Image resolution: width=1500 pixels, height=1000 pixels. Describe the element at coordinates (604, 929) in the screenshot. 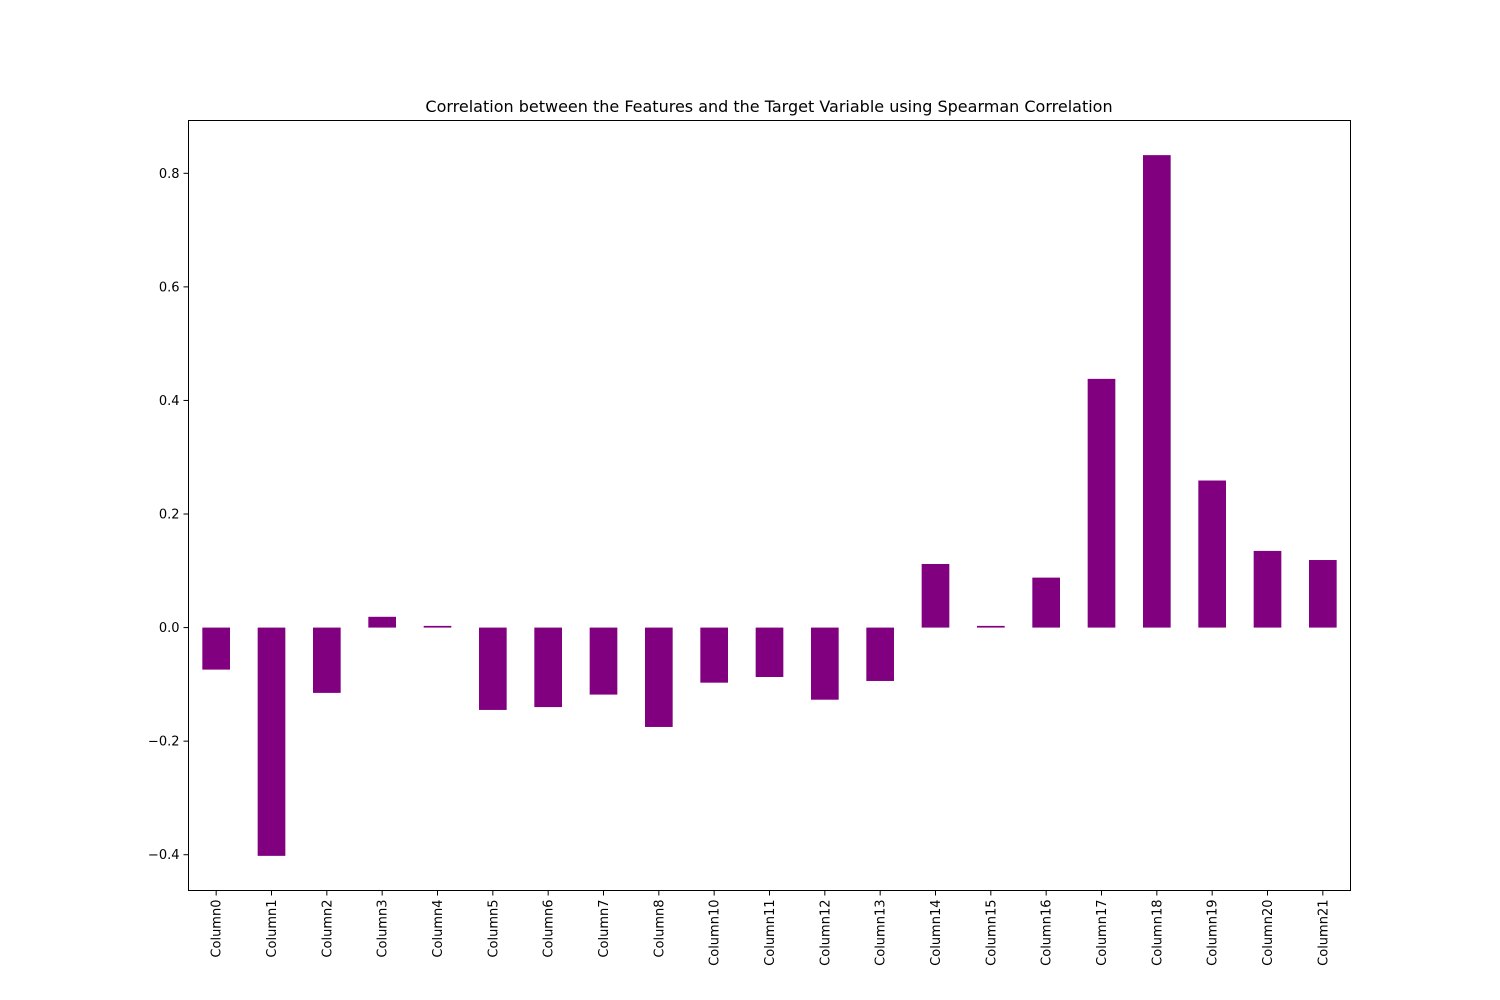

I see `x-tick-label: Column7` at that location.